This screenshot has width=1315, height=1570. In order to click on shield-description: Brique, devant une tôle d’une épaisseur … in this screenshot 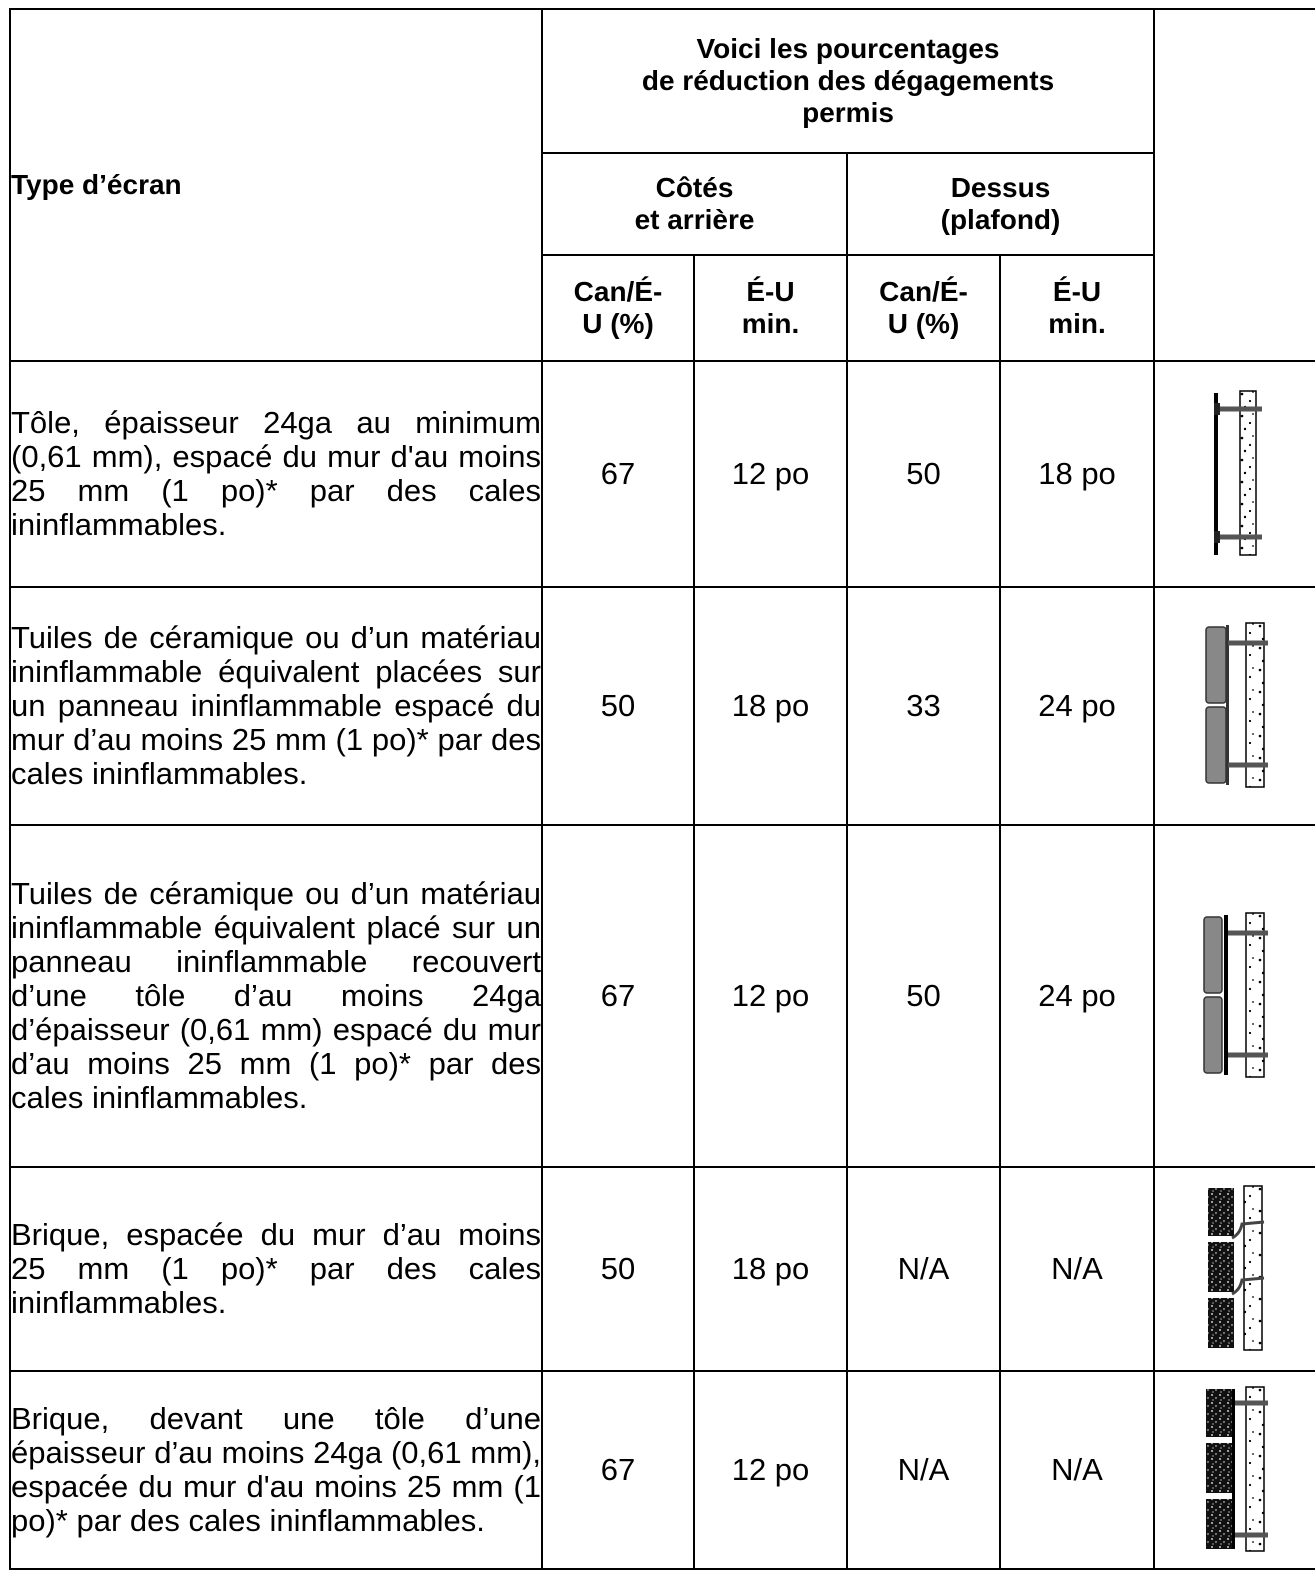, I will do `click(276, 1470)`.